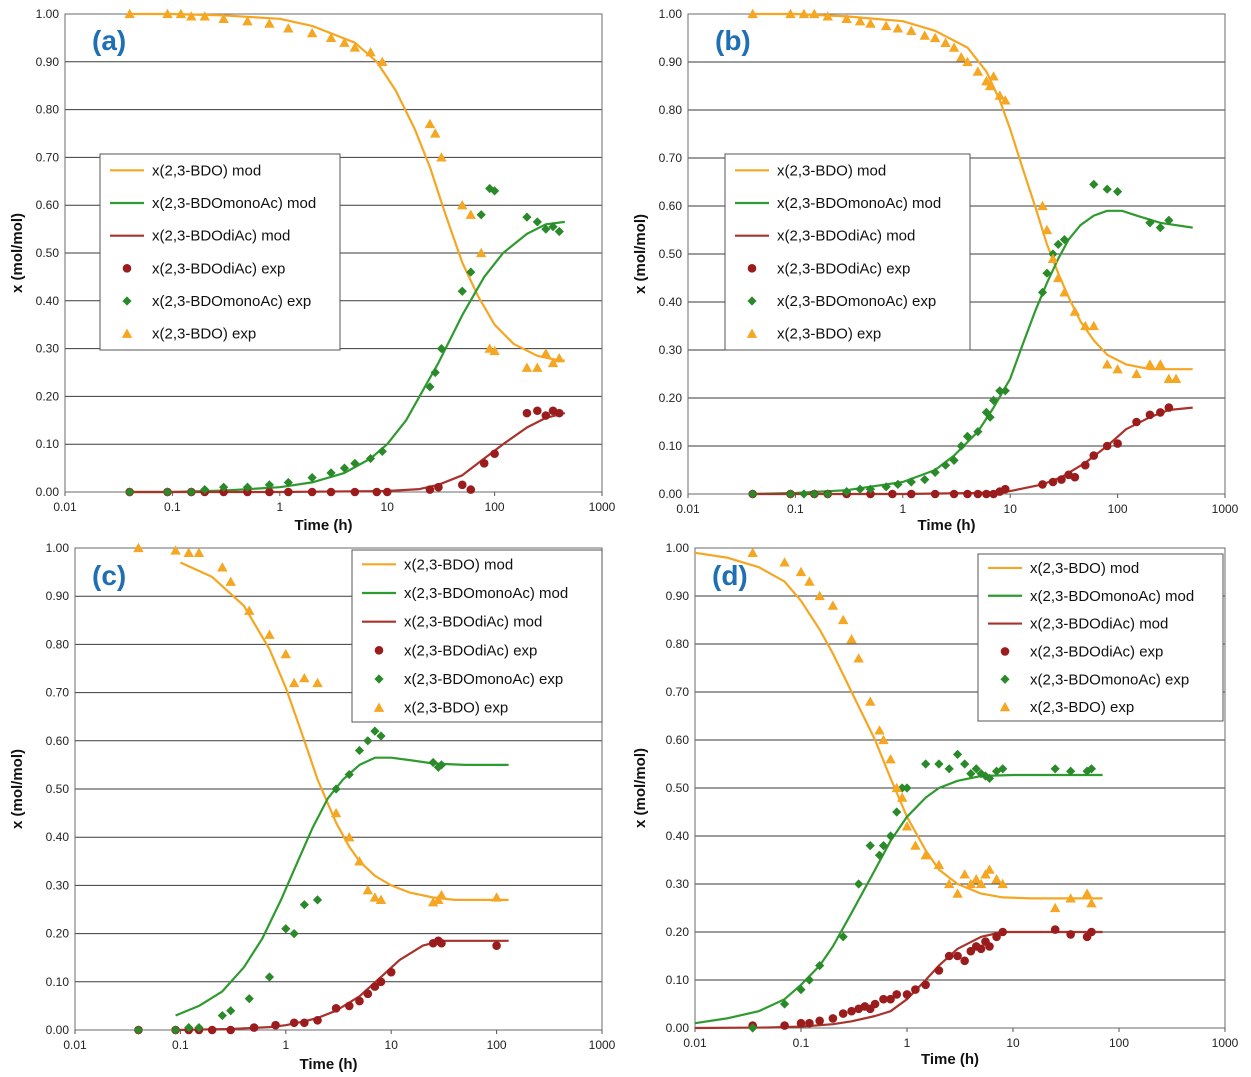 This screenshot has width=1251, height=1077. I want to click on y-tick-label: 0.10, so click(58, 982).